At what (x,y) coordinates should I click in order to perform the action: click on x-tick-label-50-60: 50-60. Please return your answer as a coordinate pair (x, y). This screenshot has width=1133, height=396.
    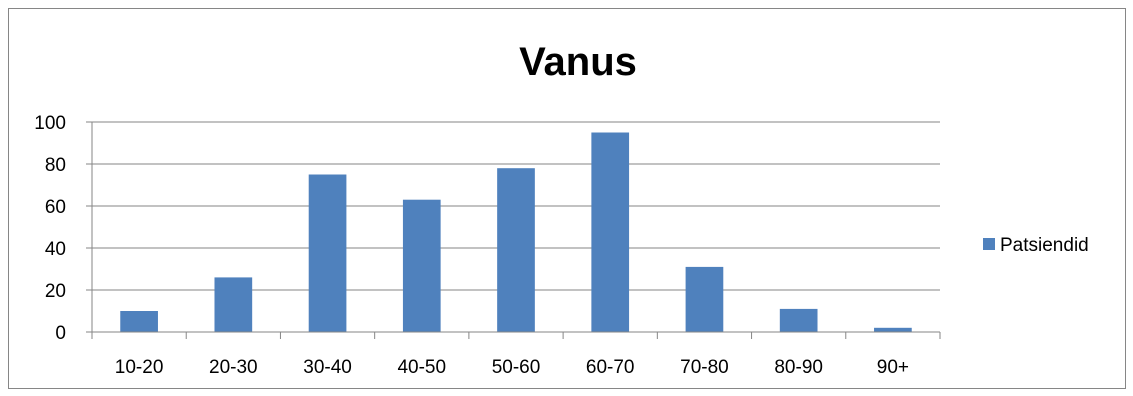
    Looking at the image, I should click on (516, 367).